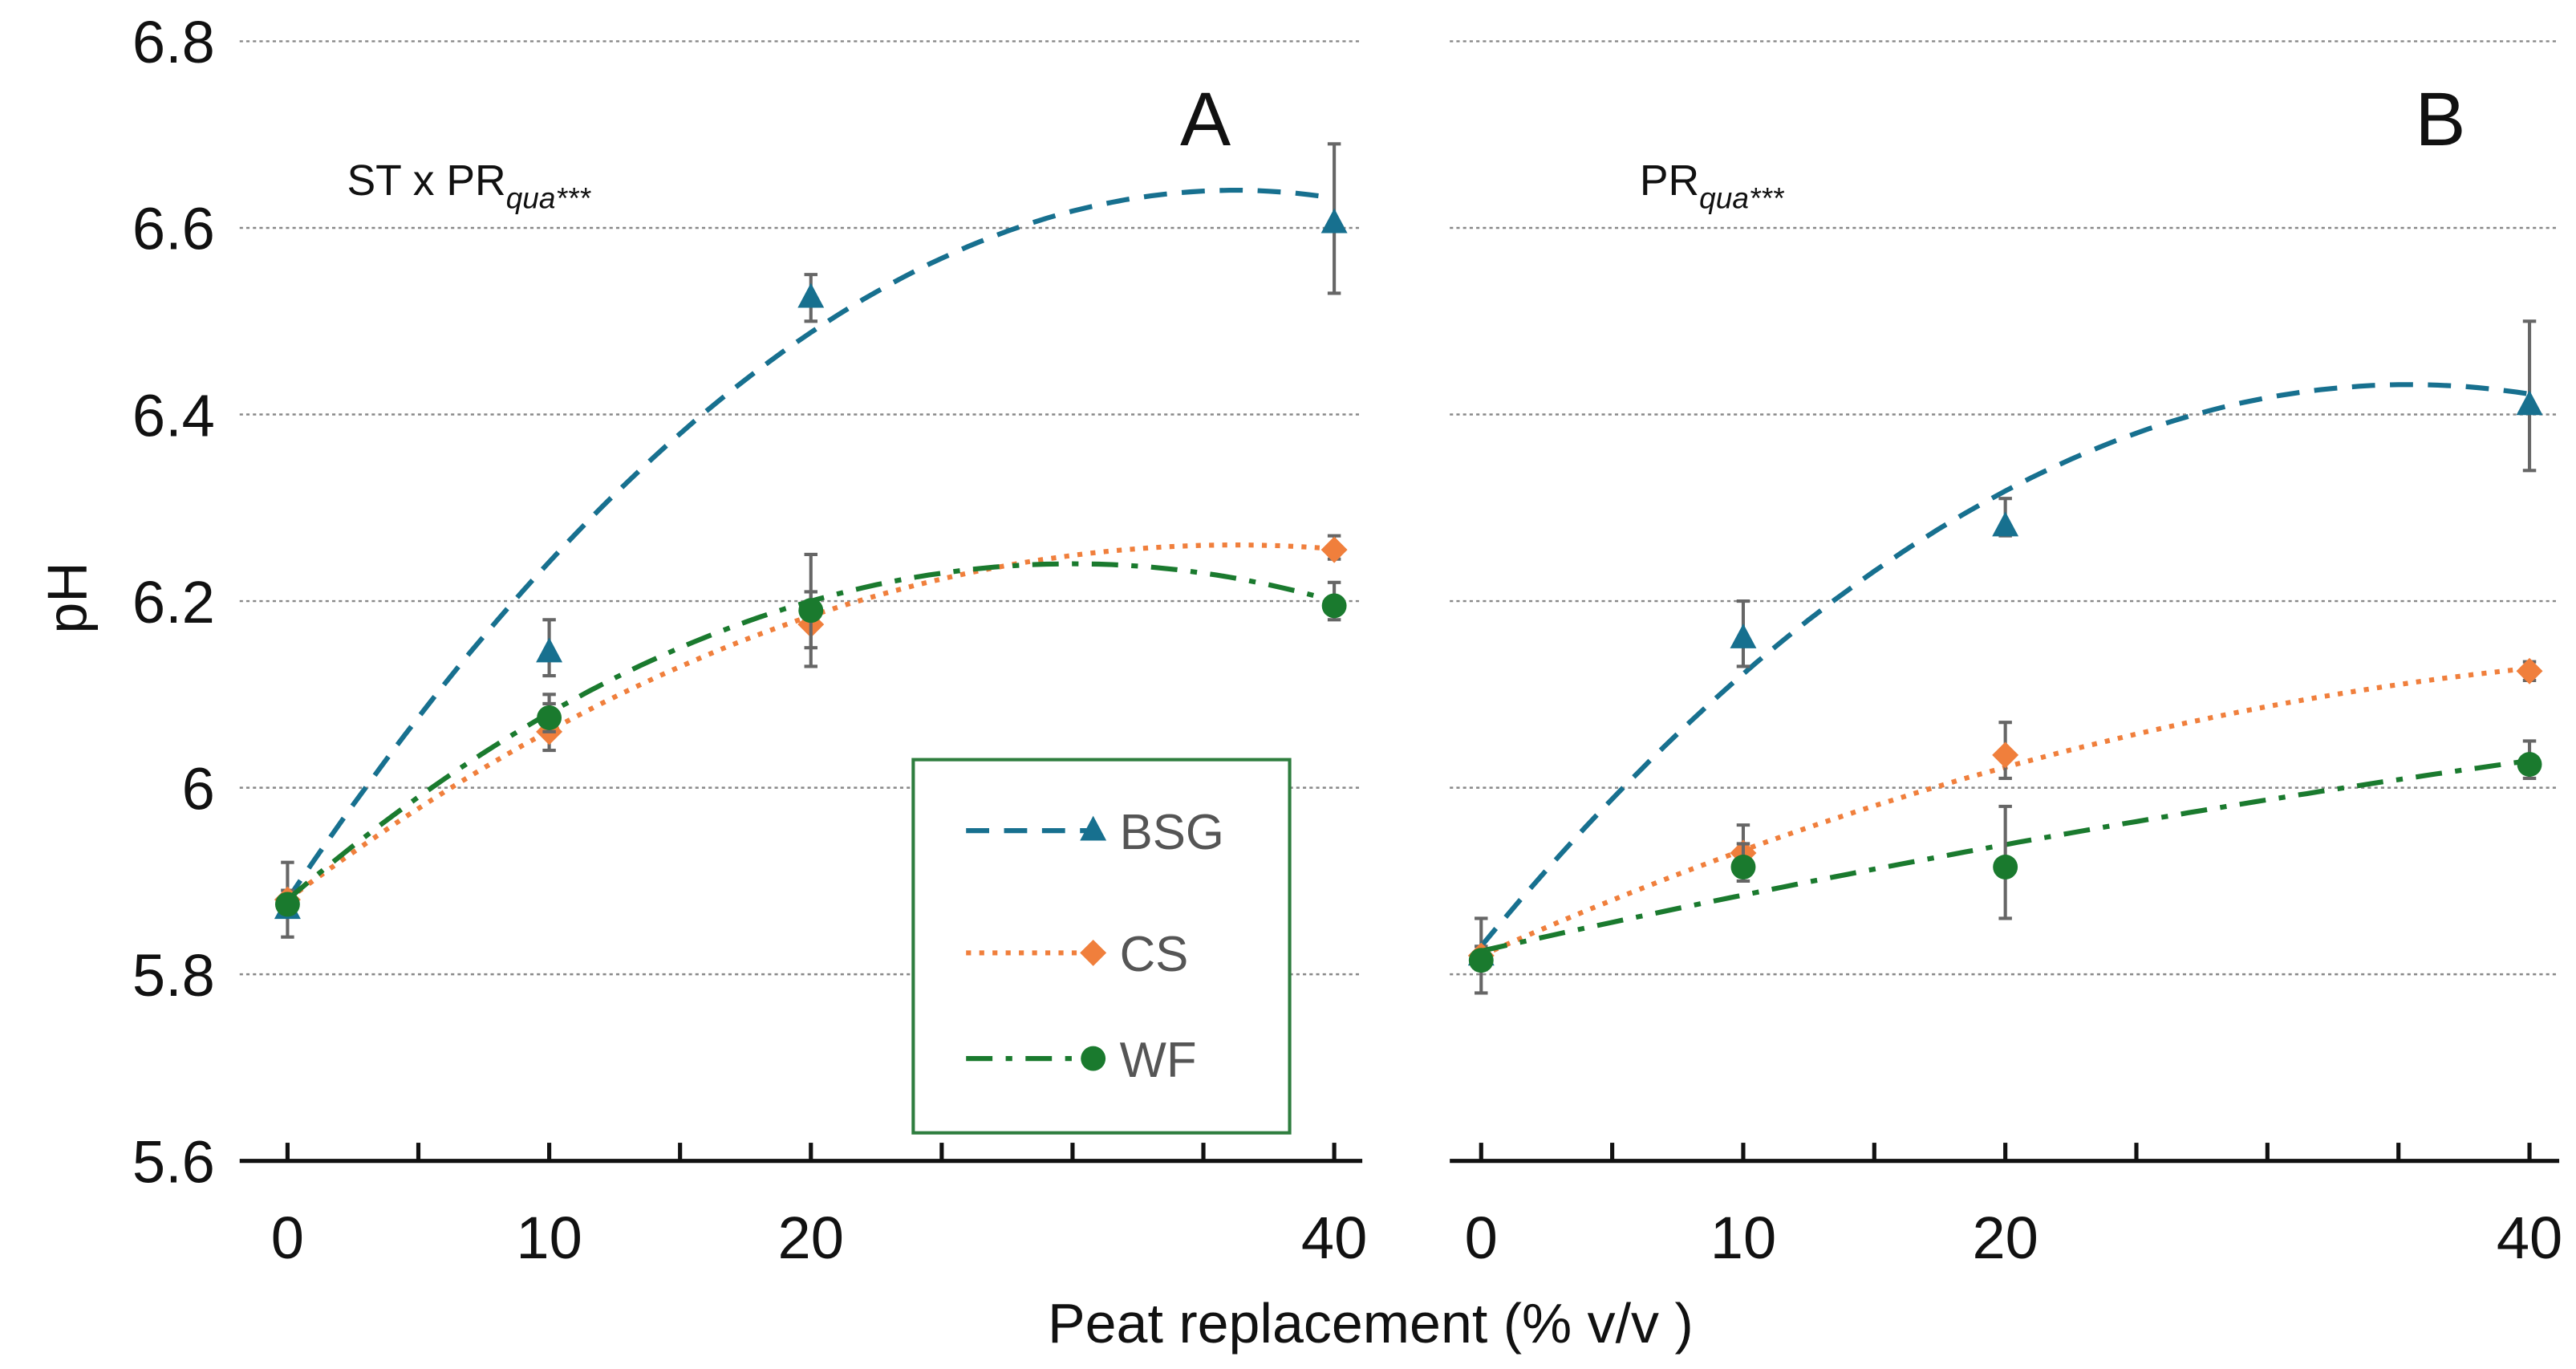 This screenshot has height=1369, width=2576. Describe the element at coordinates (469, 185) in the screenshot. I see `significance-annotation: ST x PRqua***` at that location.